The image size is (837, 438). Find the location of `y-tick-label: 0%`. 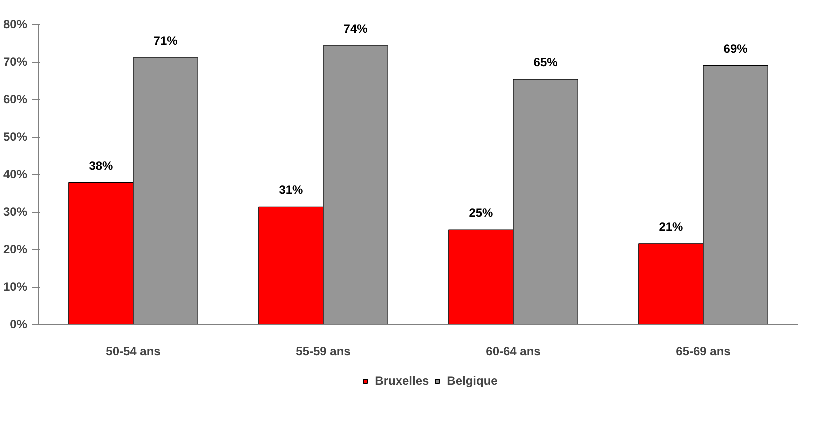

y-tick-label: 0% is located at coordinates (19, 325).